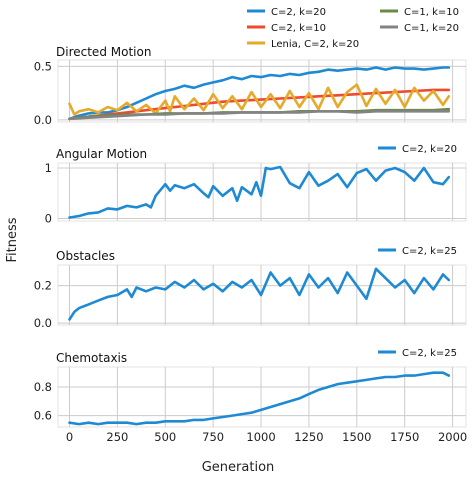 Image resolution: width=474 pixels, height=479 pixels. Describe the element at coordinates (101, 154) in the screenshot. I see `panel-title: Angular Motion` at that location.